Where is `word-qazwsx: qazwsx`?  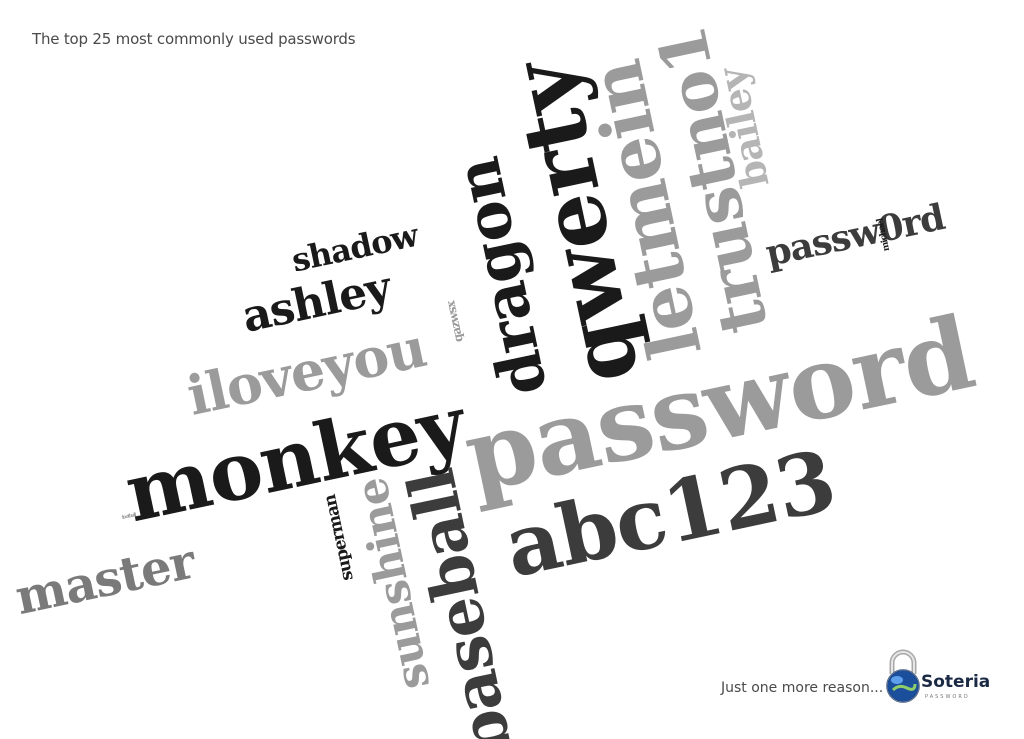 word-qazwsx: qazwsx is located at coordinates (454, 322).